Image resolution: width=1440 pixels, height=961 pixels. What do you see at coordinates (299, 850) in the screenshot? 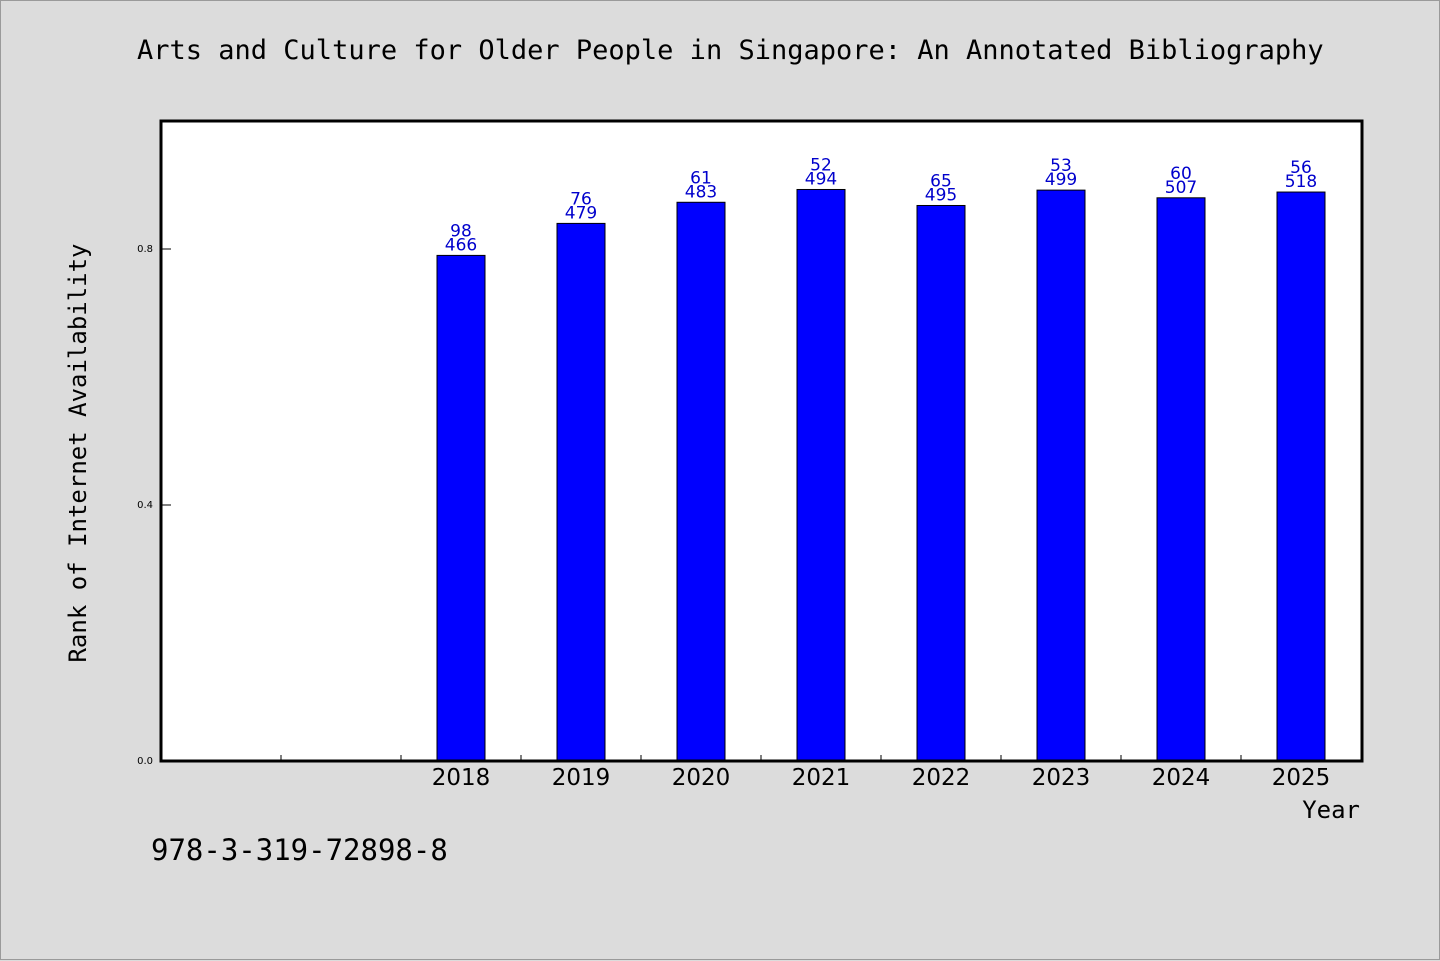
I see `isbn-text: 978-3-319-72898-8` at bounding box center [299, 850].